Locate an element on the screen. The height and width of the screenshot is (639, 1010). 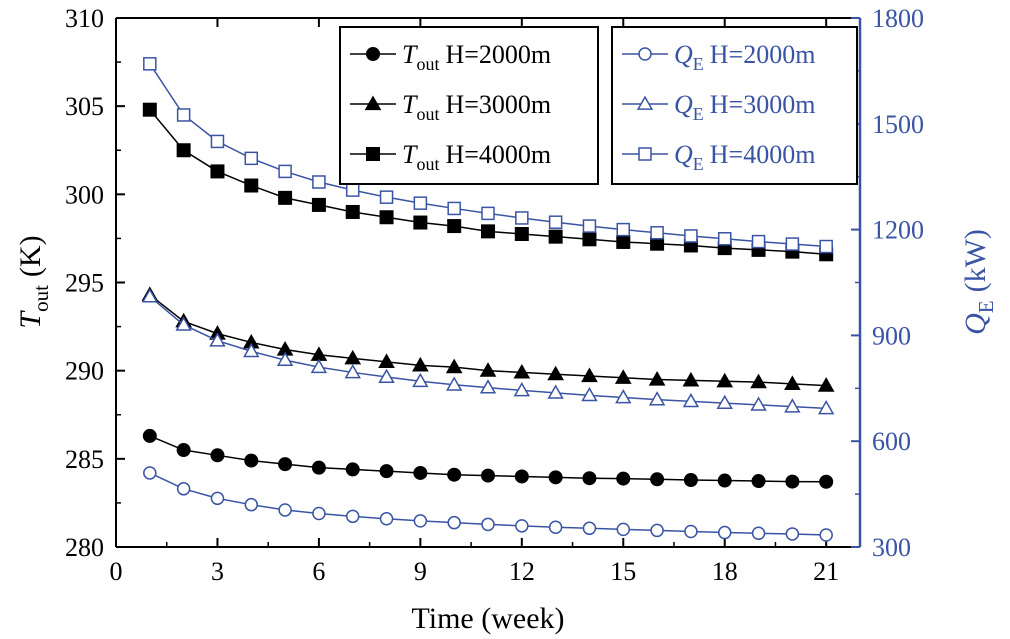
x-tick-label: 21 is located at coordinates (826, 571).